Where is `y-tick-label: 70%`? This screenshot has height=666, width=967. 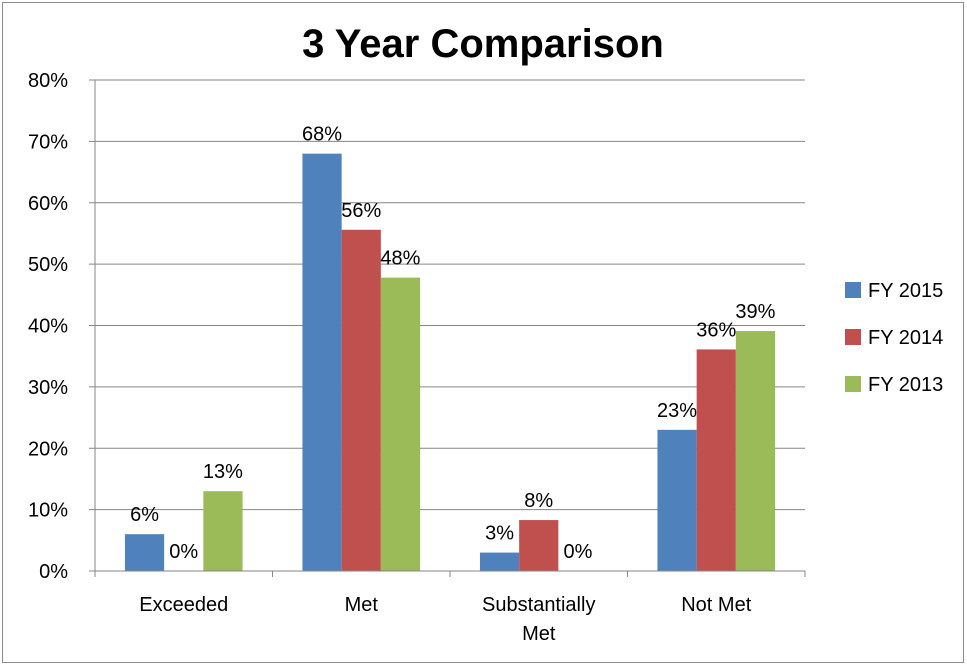 y-tick-label: 70% is located at coordinates (48, 142).